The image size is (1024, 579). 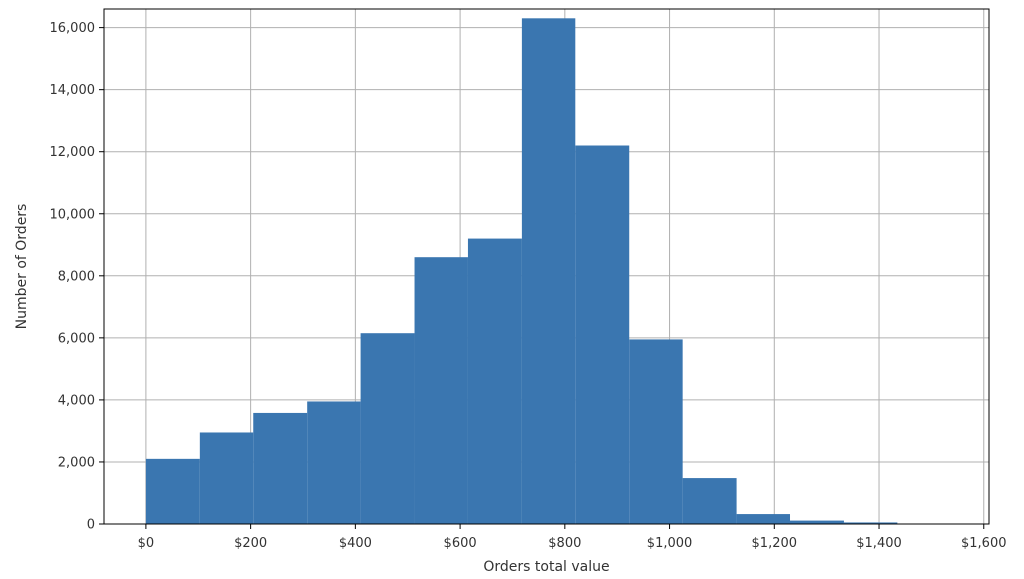 What do you see at coordinates (76, 338) in the screenshot?
I see `y-tick-label: 6,000` at bounding box center [76, 338].